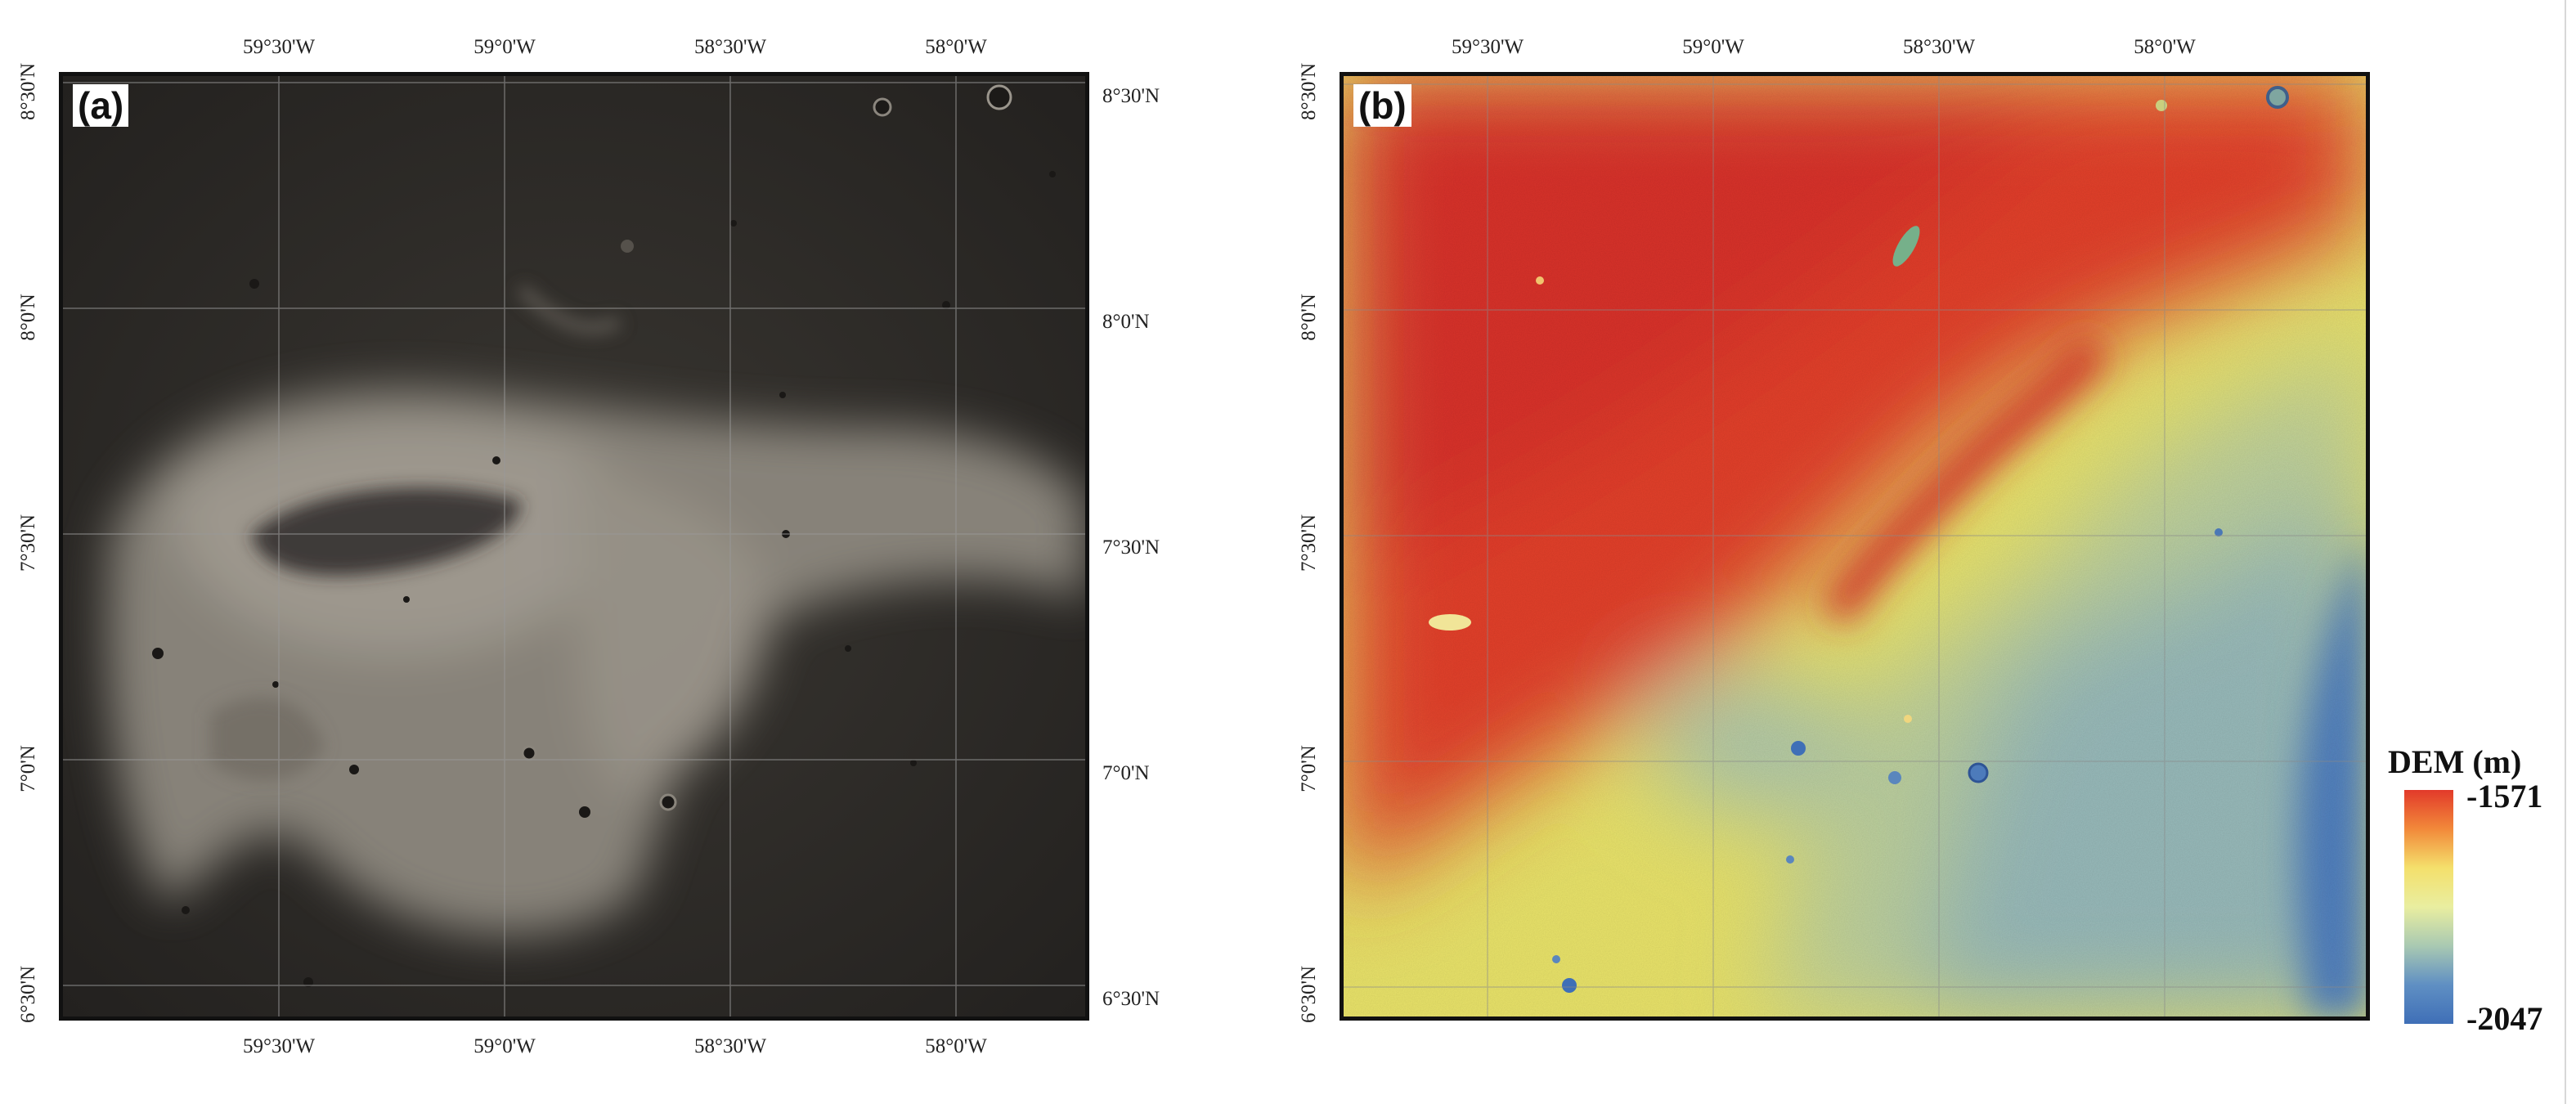 The height and width of the screenshot is (1104, 2576). What do you see at coordinates (2455, 761) in the screenshot?
I see `legend-title: DEM (m)` at bounding box center [2455, 761].